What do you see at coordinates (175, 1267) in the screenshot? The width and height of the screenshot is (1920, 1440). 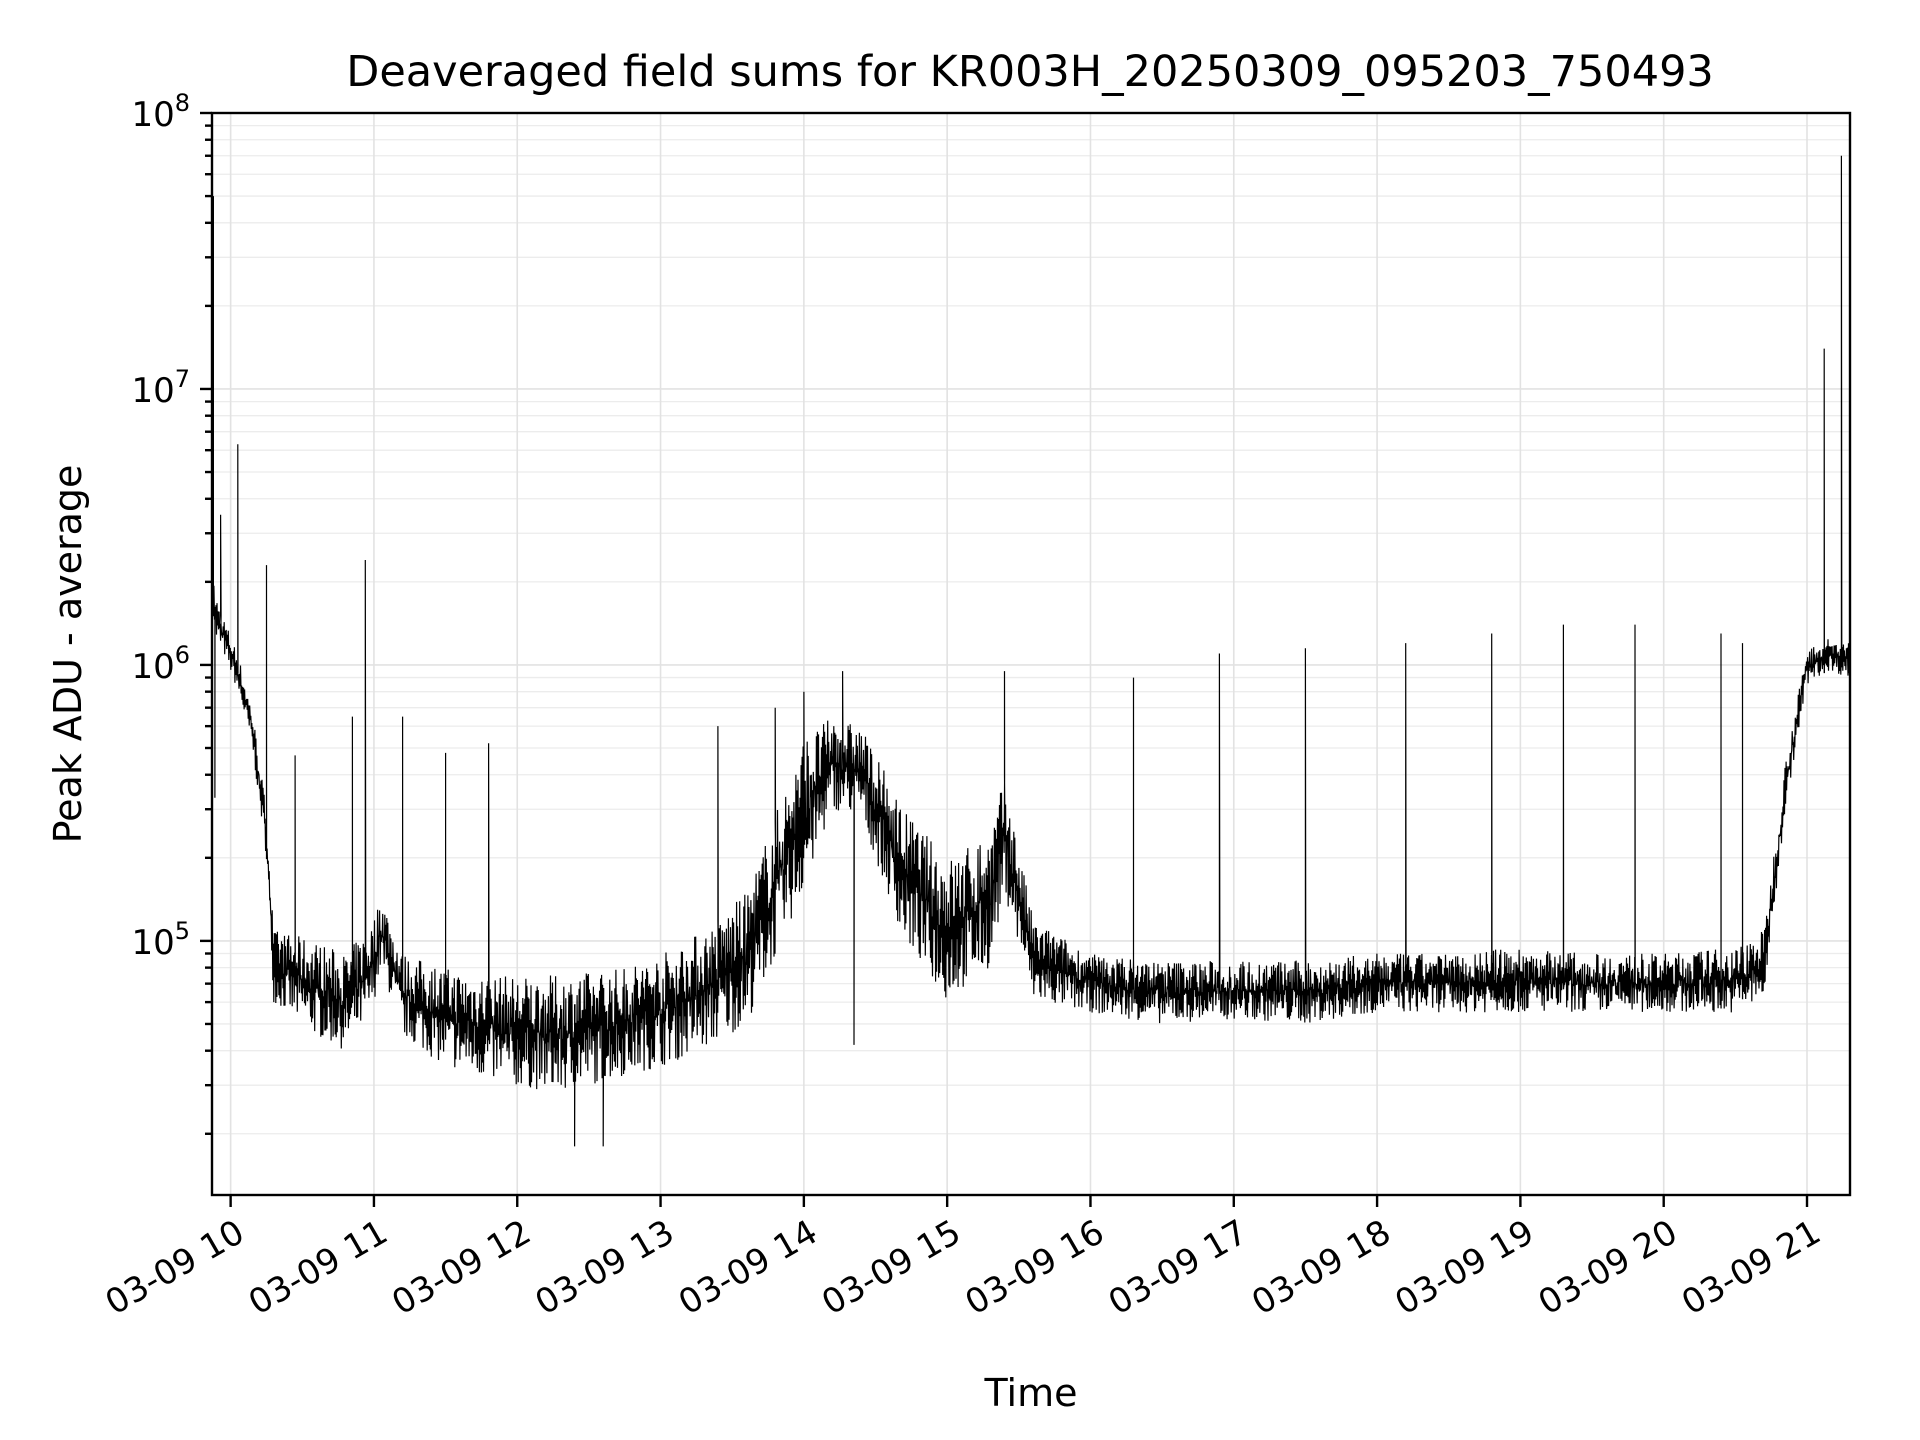 I see `x-tick-label: 03-09 10` at bounding box center [175, 1267].